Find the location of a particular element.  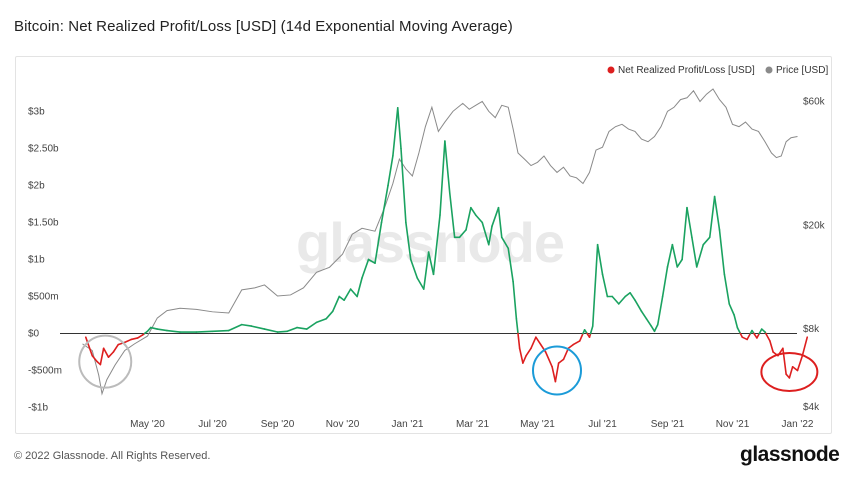

left-tick-label: $2.50b is located at coordinates (43, 149).